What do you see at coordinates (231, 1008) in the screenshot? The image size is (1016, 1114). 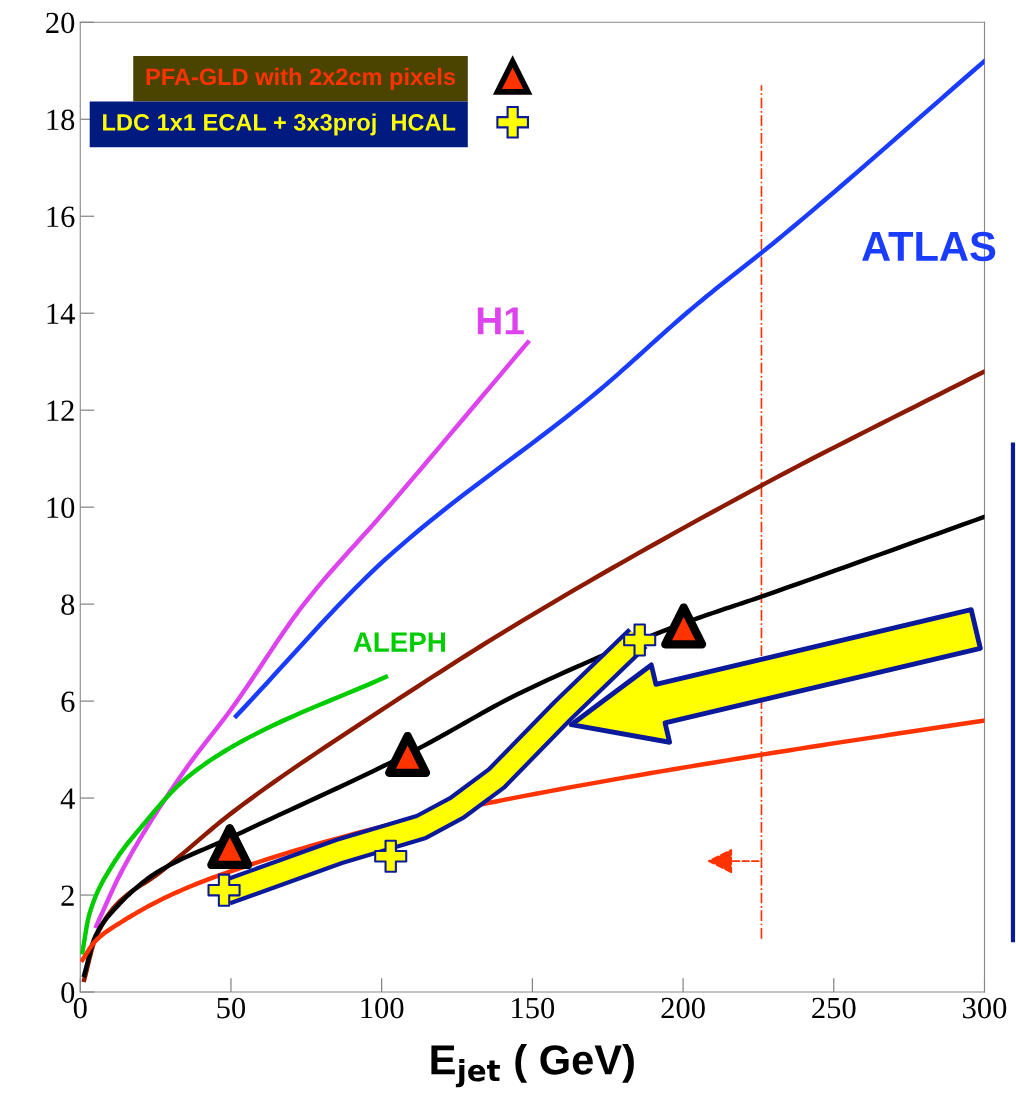 I see `x-tick-label: 50` at bounding box center [231, 1008].